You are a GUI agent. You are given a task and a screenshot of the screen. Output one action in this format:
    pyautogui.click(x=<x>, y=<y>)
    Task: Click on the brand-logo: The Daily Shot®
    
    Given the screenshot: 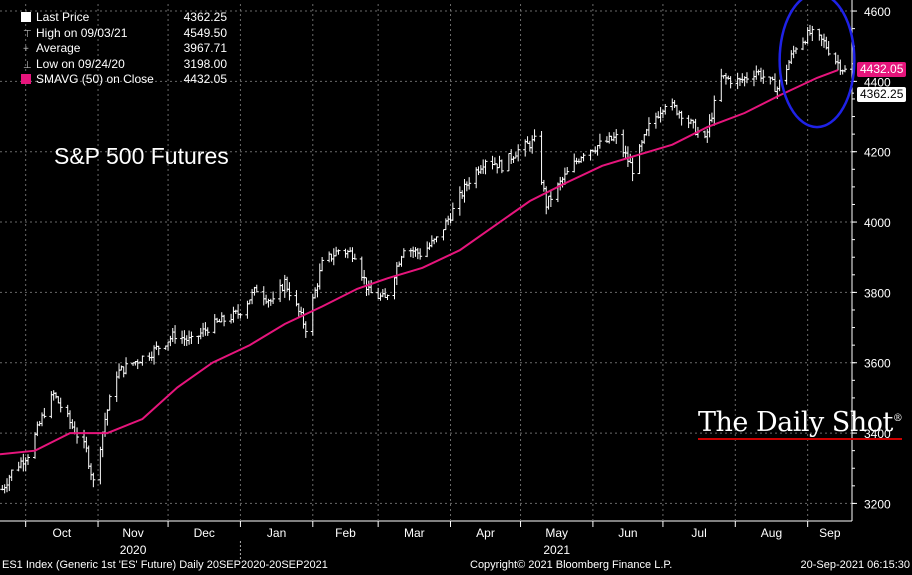 What is the action you would take?
    pyautogui.click(x=800, y=422)
    